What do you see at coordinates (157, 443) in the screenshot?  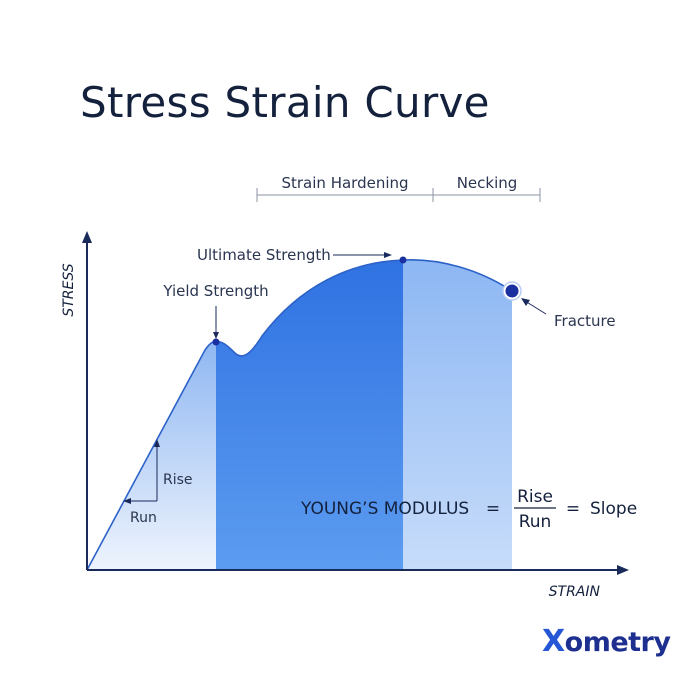 I see `rise-arrow-icon` at bounding box center [157, 443].